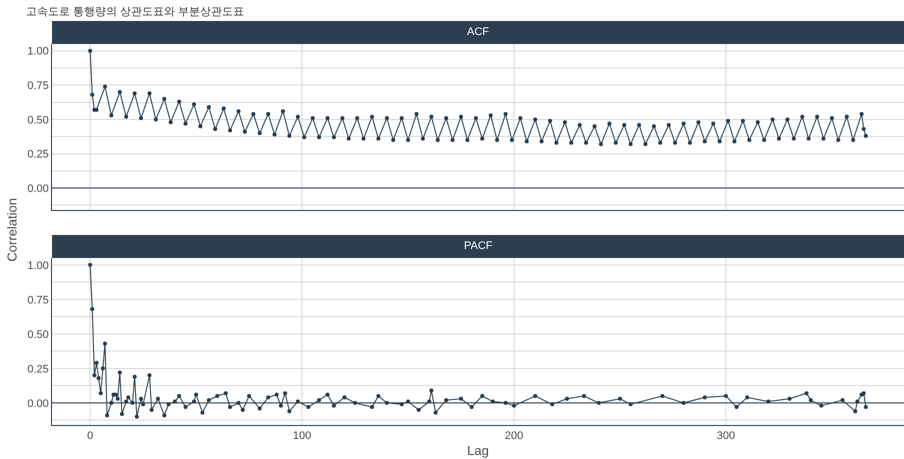 This screenshot has width=904, height=459. What do you see at coordinates (302, 436) in the screenshot?
I see `x-tick-label: 100` at bounding box center [302, 436].